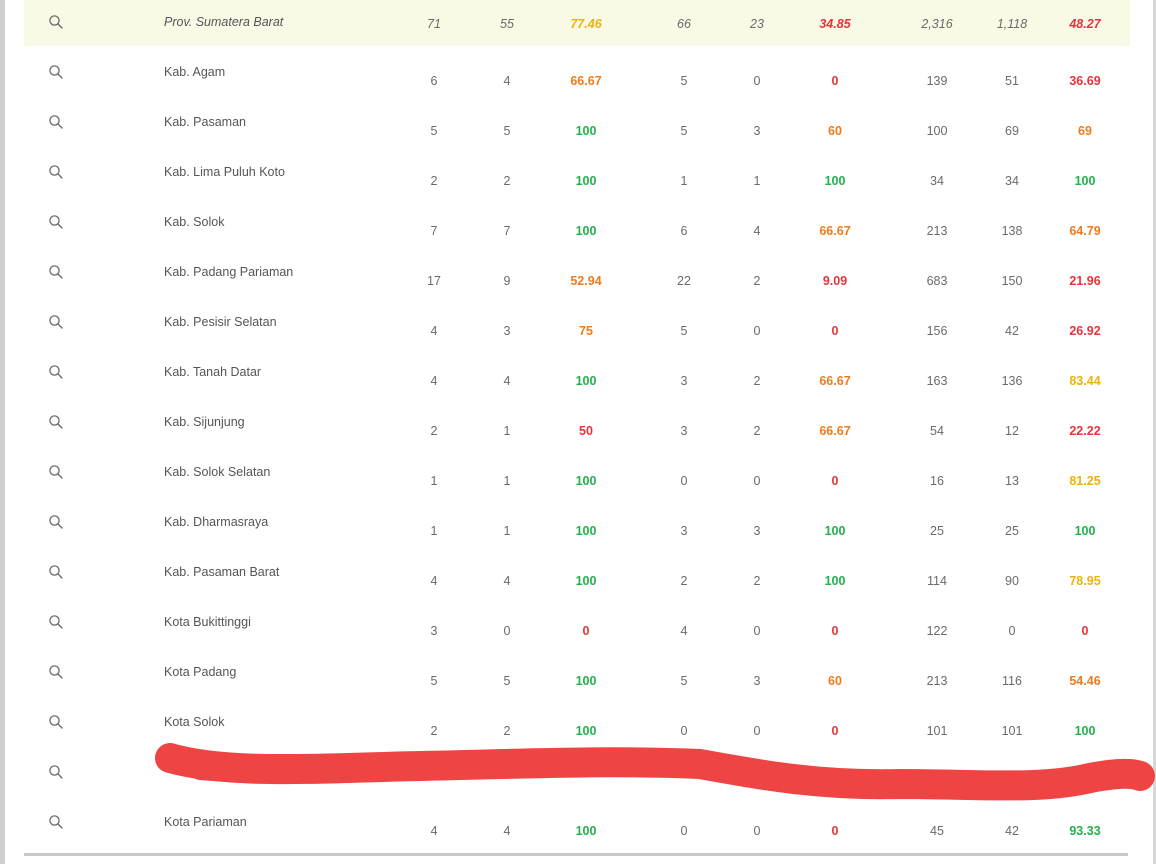 The width and height of the screenshot is (1156, 864). Describe the element at coordinates (684, 281) in the screenshot. I see `count-cell: 22` at that location.